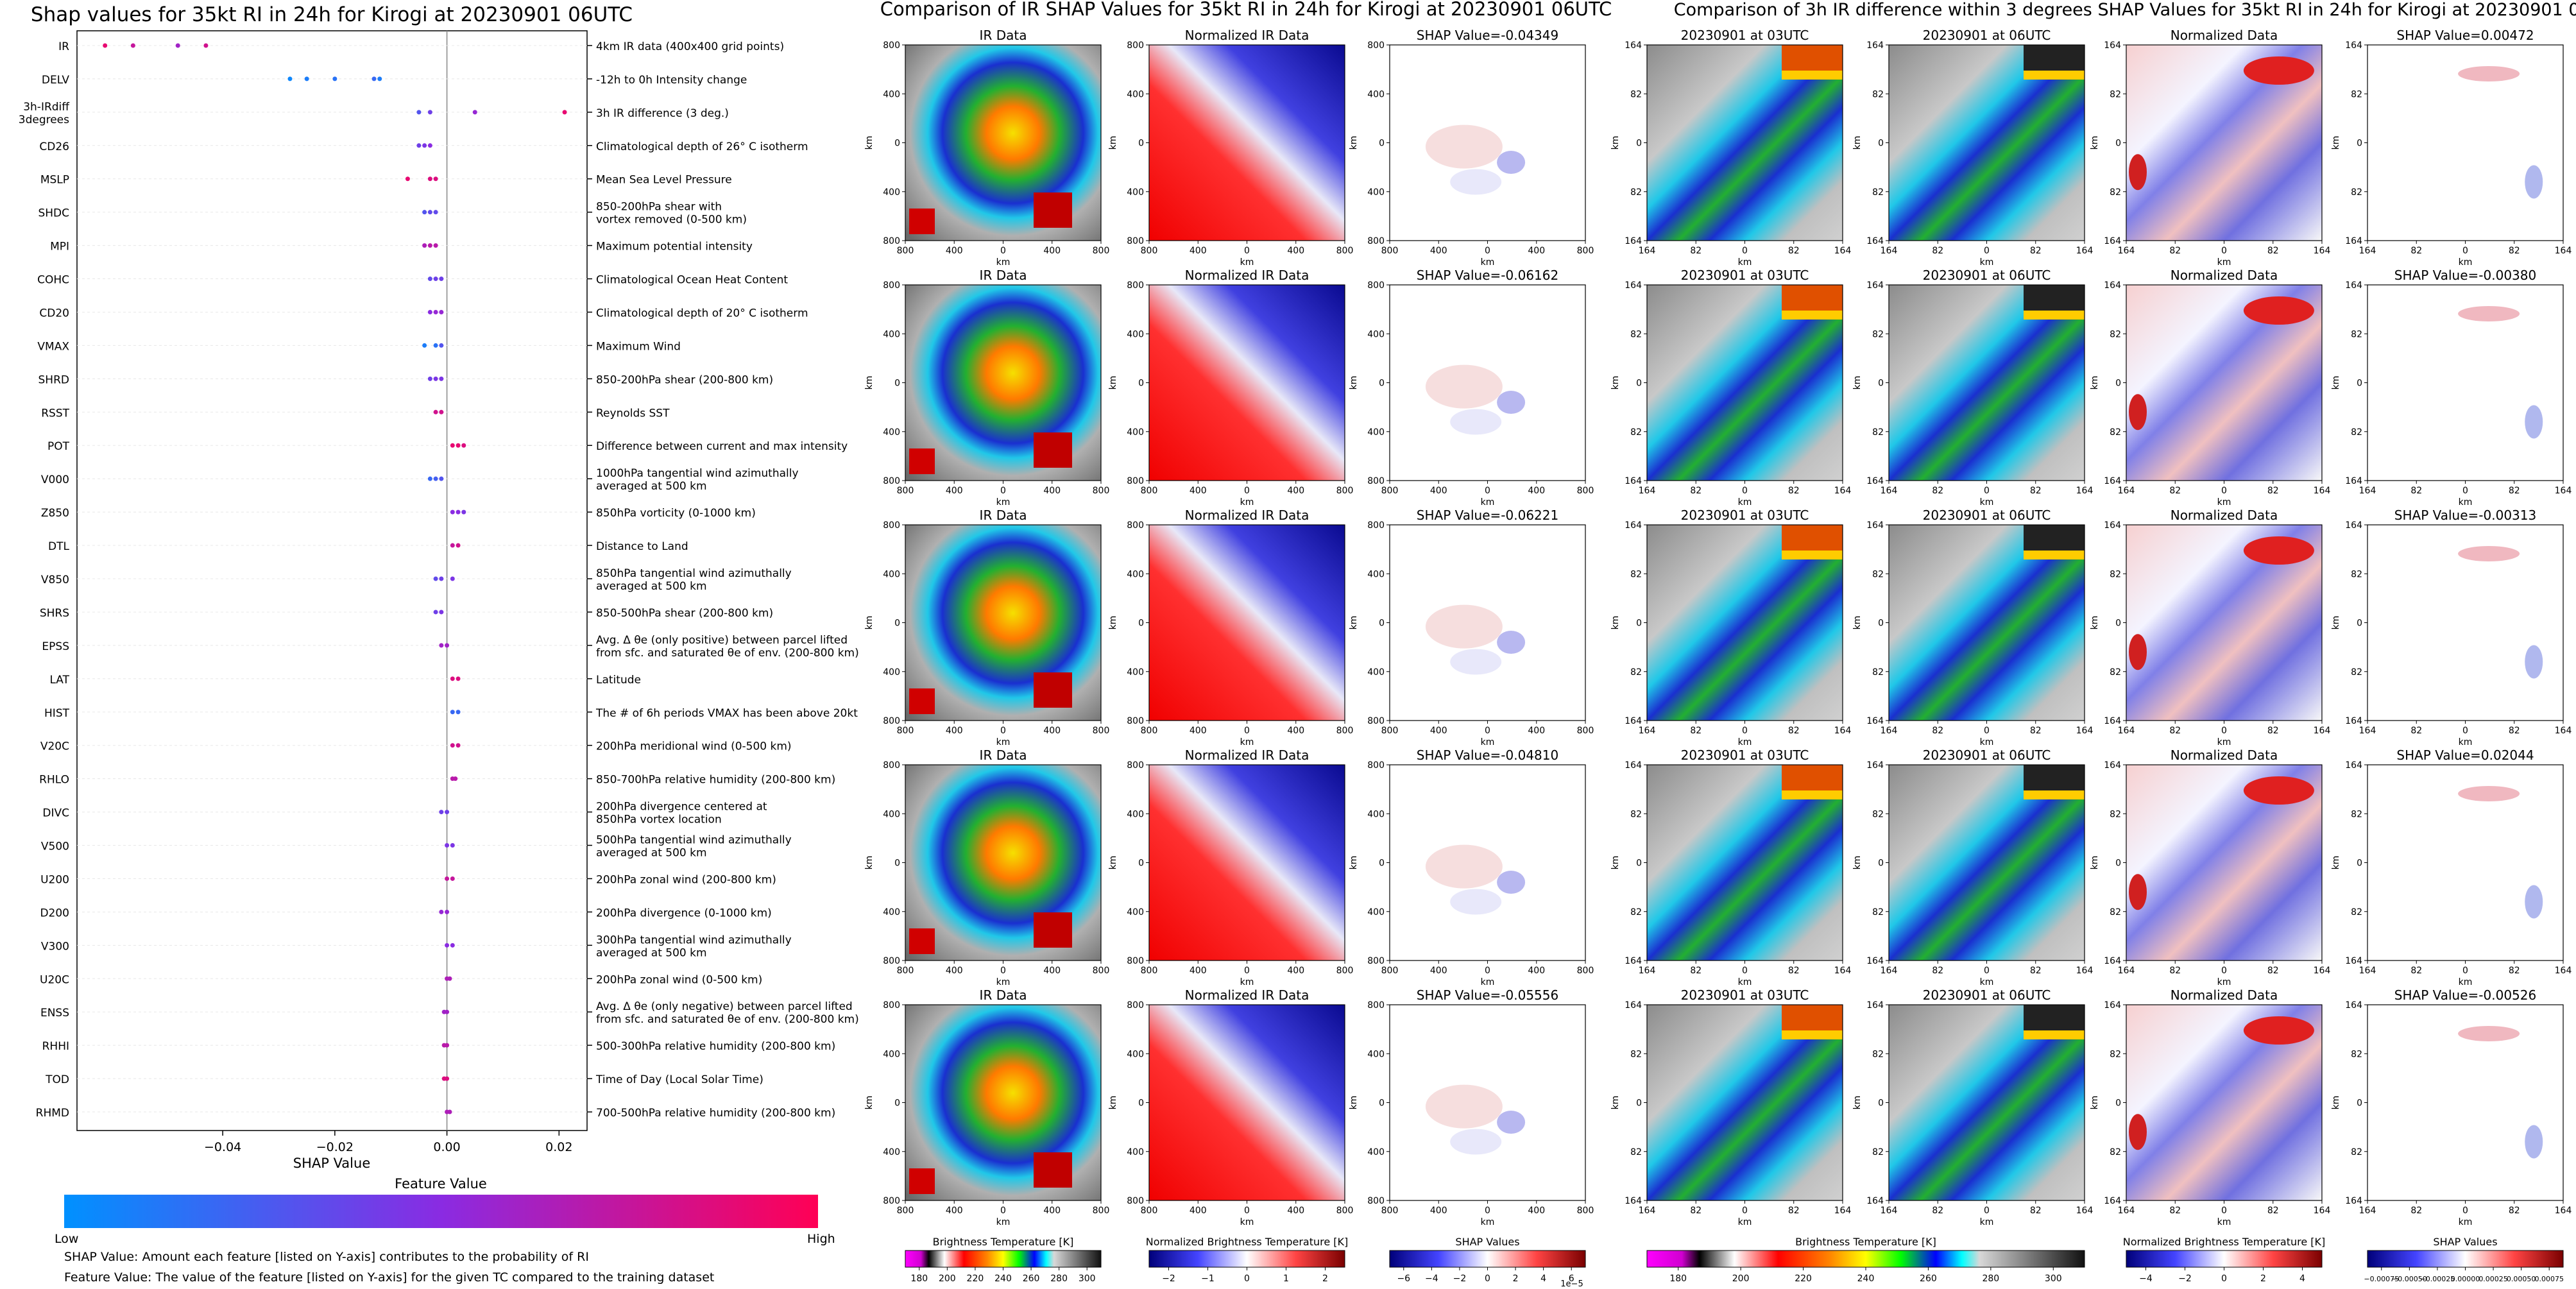 The height and width of the screenshot is (1289, 2576). Describe the element at coordinates (55, 80) in the screenshot. I see `feature-label-1: DELV` at that location.